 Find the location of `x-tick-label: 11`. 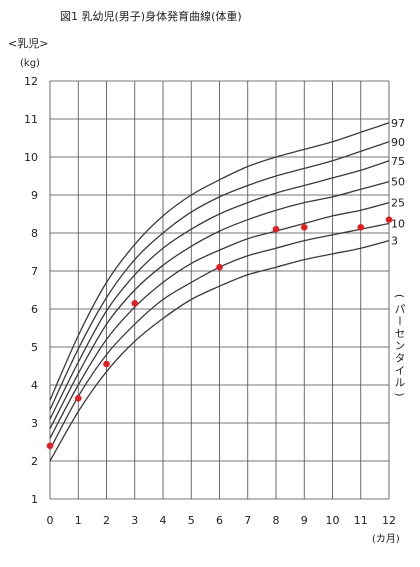

x-tick-label: 11 is located at coordinates (361, 520).